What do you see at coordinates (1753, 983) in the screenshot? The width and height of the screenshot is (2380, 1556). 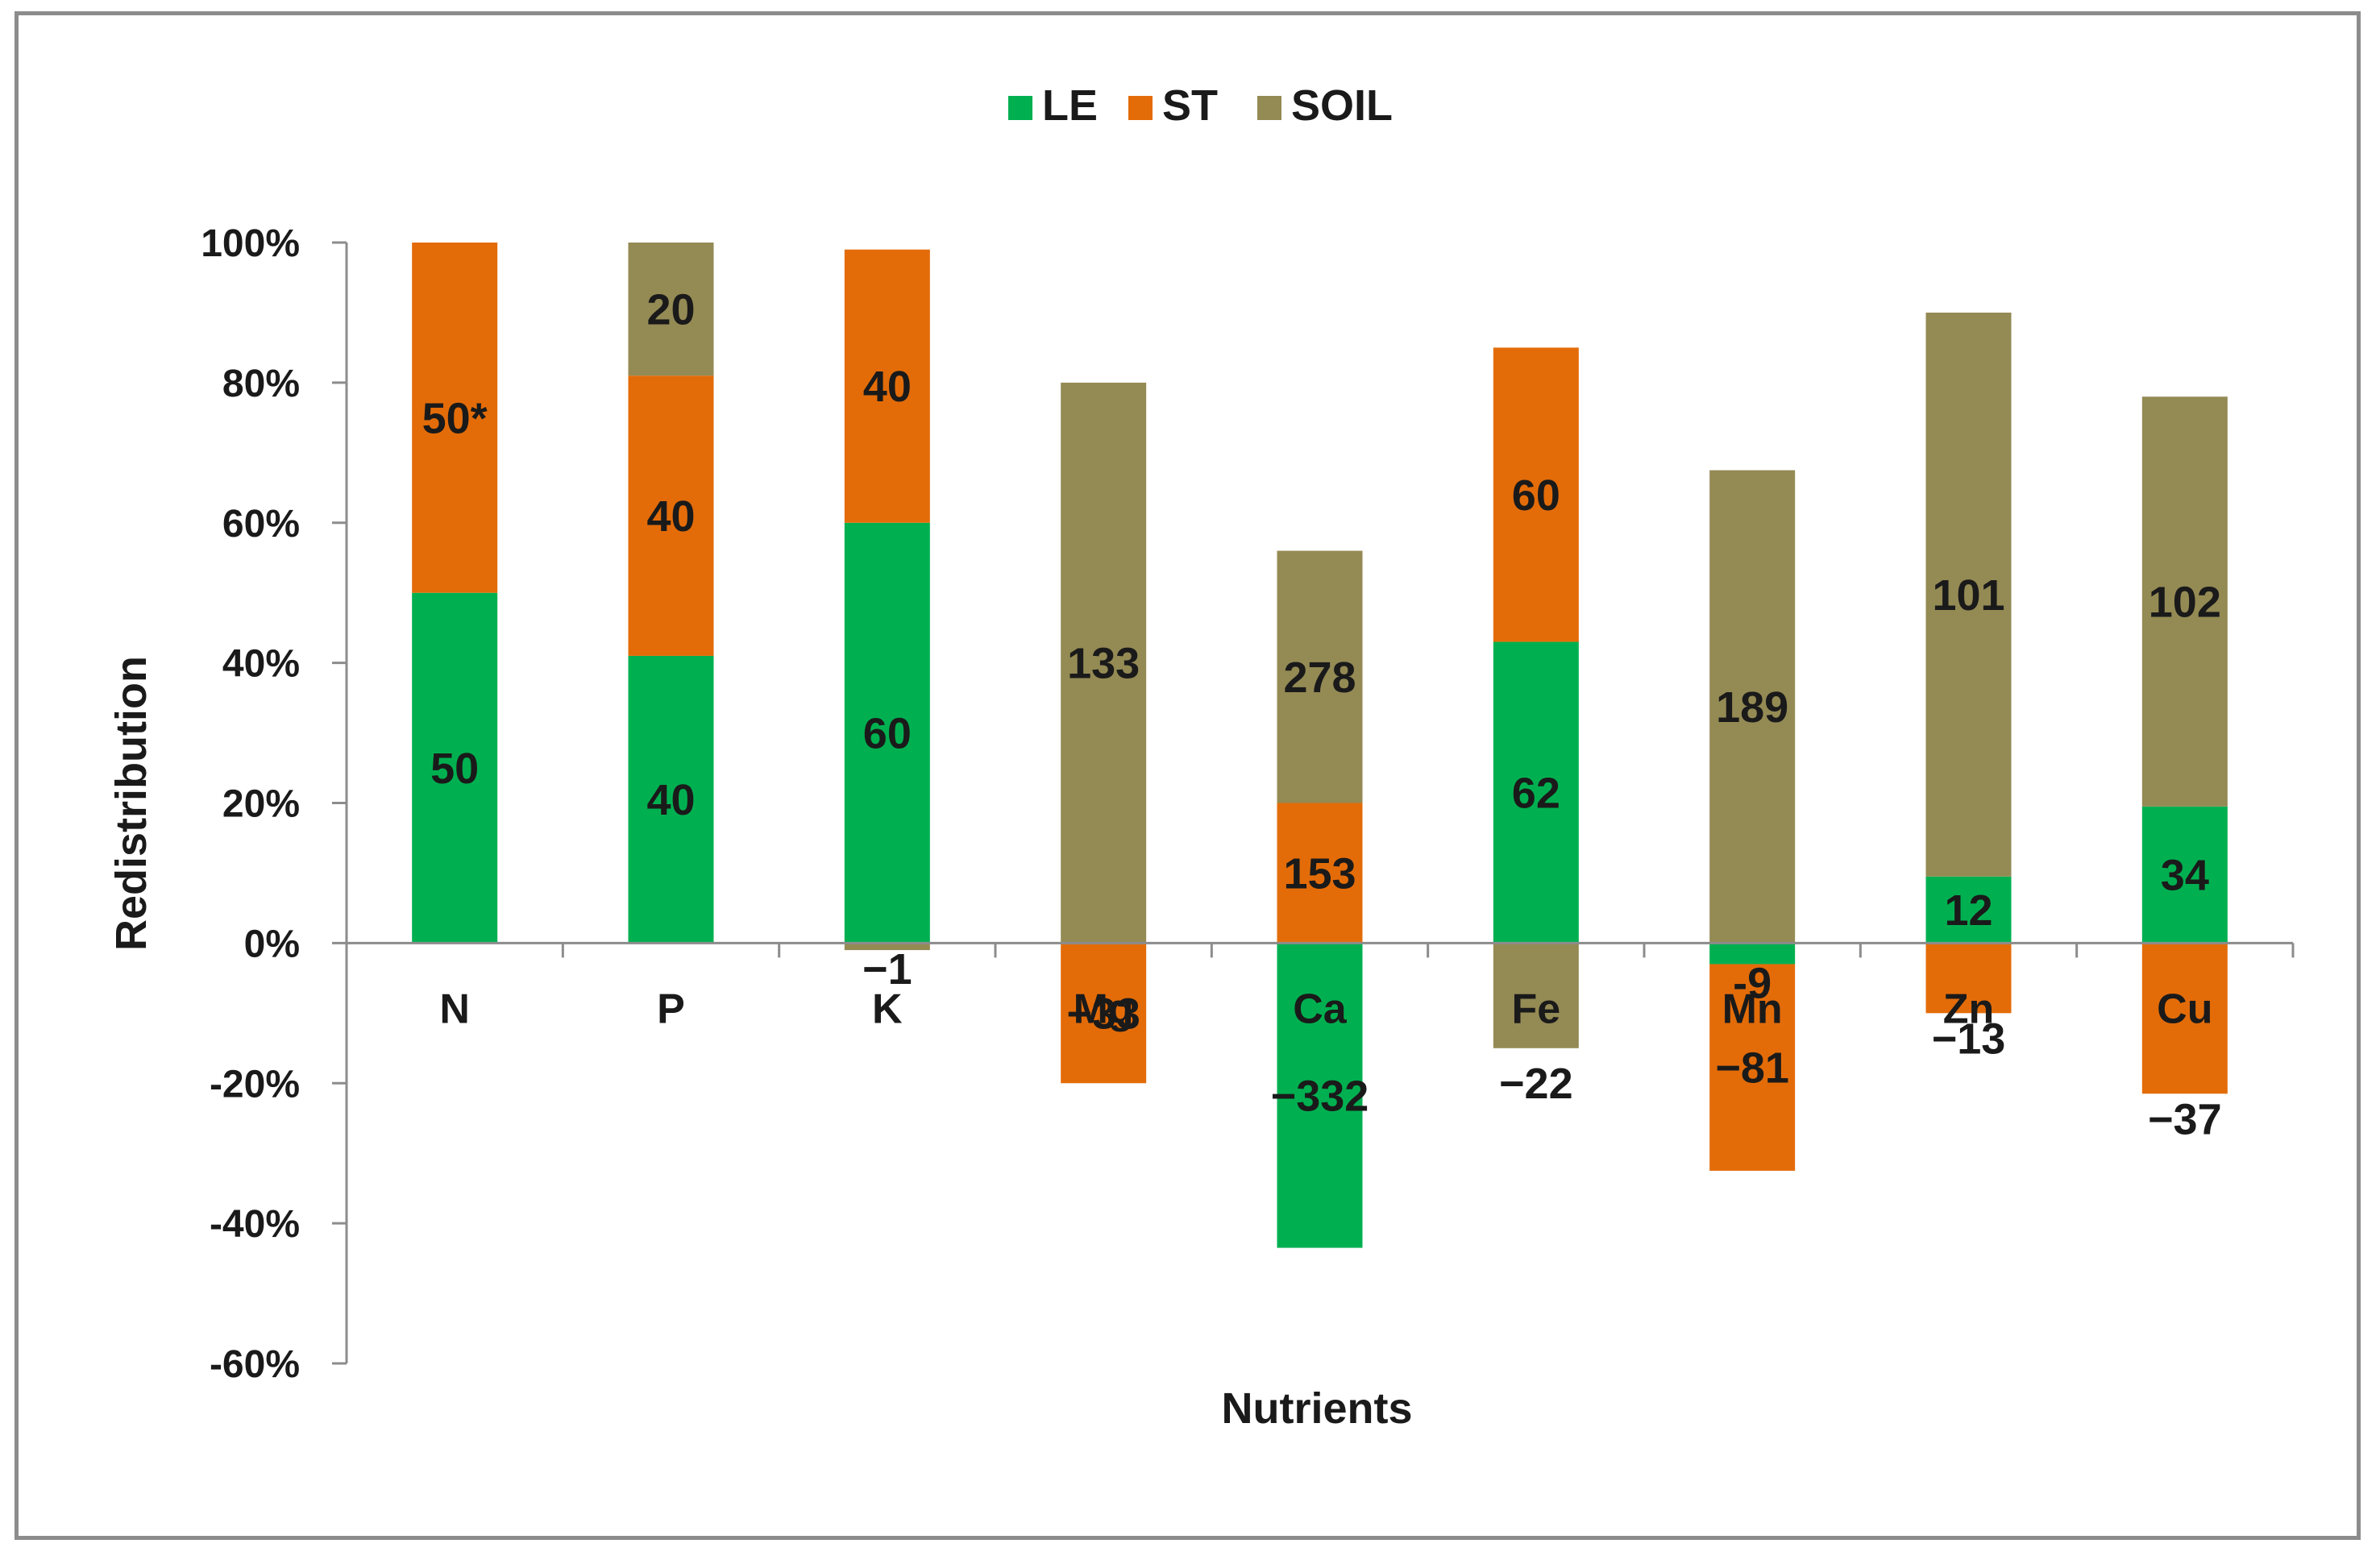 I see `data-label-le-mn: -9` at bounding box center [1753, 983].